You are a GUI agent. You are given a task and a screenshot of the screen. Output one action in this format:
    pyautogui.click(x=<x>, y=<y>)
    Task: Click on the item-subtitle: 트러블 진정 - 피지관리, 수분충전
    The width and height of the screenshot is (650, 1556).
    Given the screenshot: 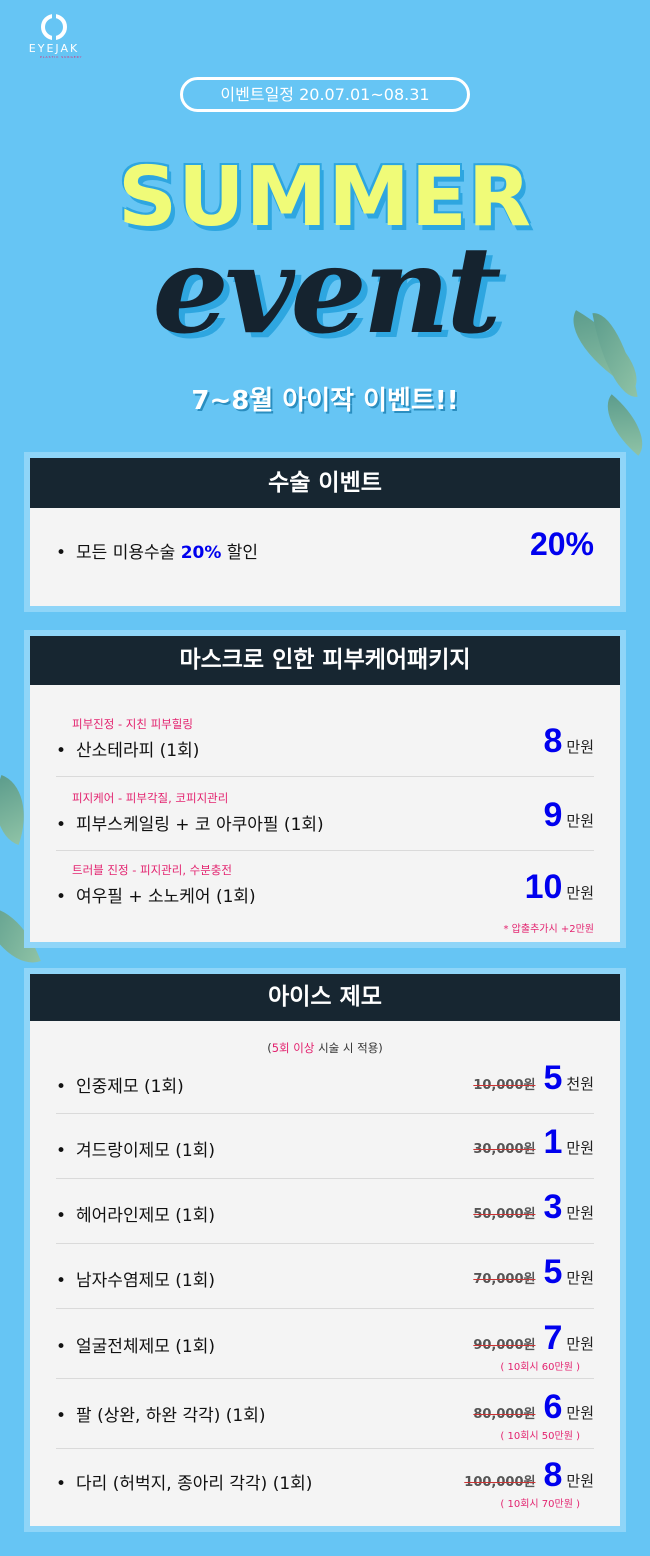 What is the action you would take?
    pyautogui.click(x=152, y=870)
    